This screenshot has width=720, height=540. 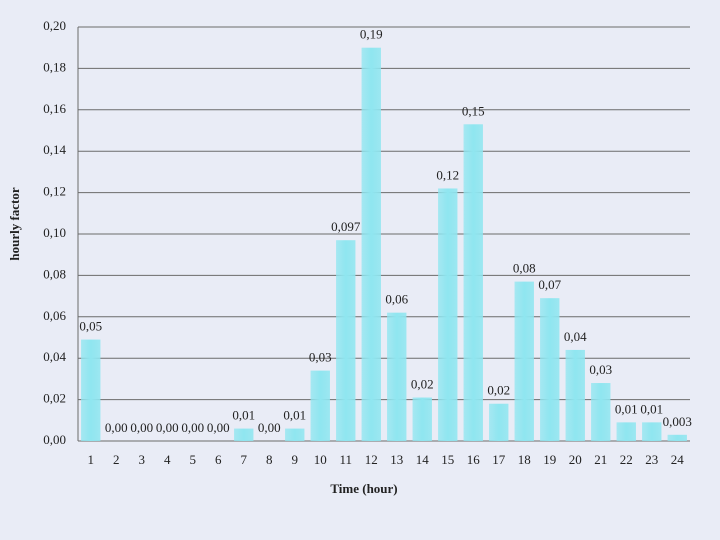 What do you see at coordinates (54, 315) in the screenshot?
I see `y-tick-label: 0,06` at bounding box center [54, 315].